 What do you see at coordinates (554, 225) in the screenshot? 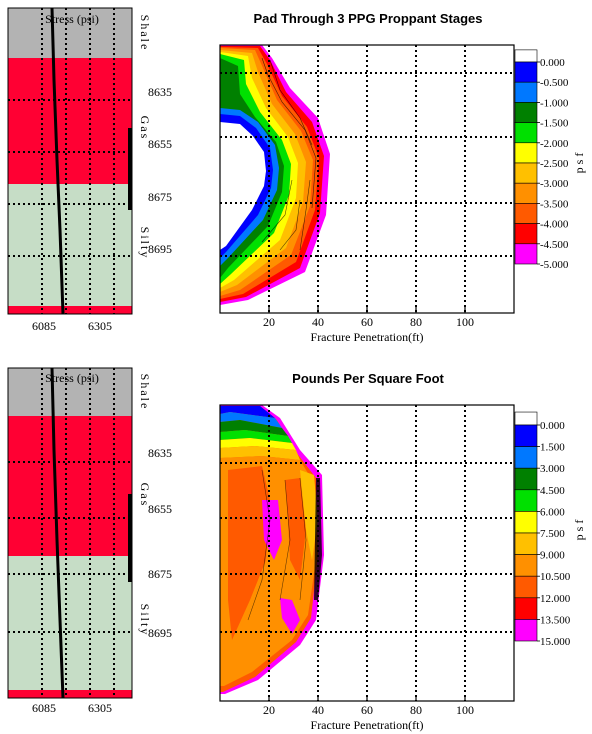
I see `colorbar-label: -4.000` at bounding box center [554, 225].